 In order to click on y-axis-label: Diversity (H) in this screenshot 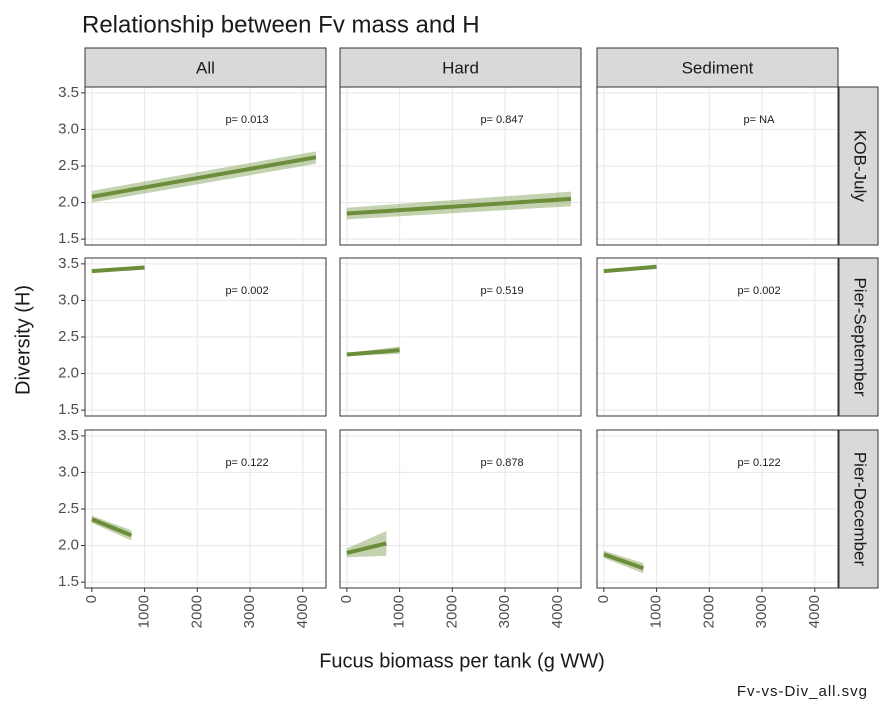, I will do `click(23, 340)`.